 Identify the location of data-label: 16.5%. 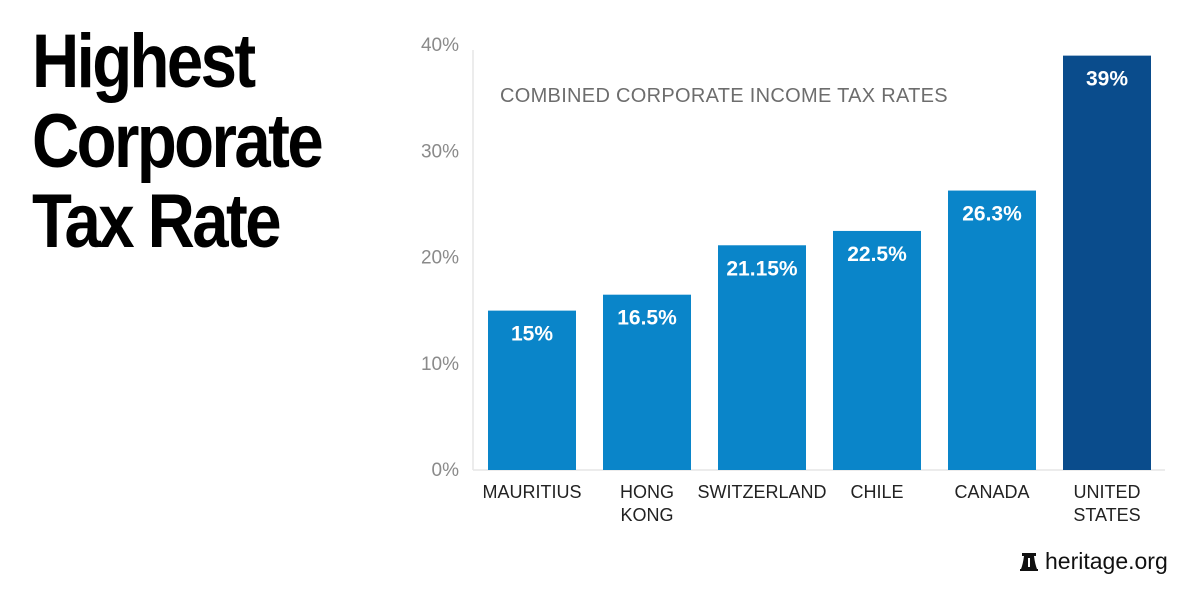
(647, 318).